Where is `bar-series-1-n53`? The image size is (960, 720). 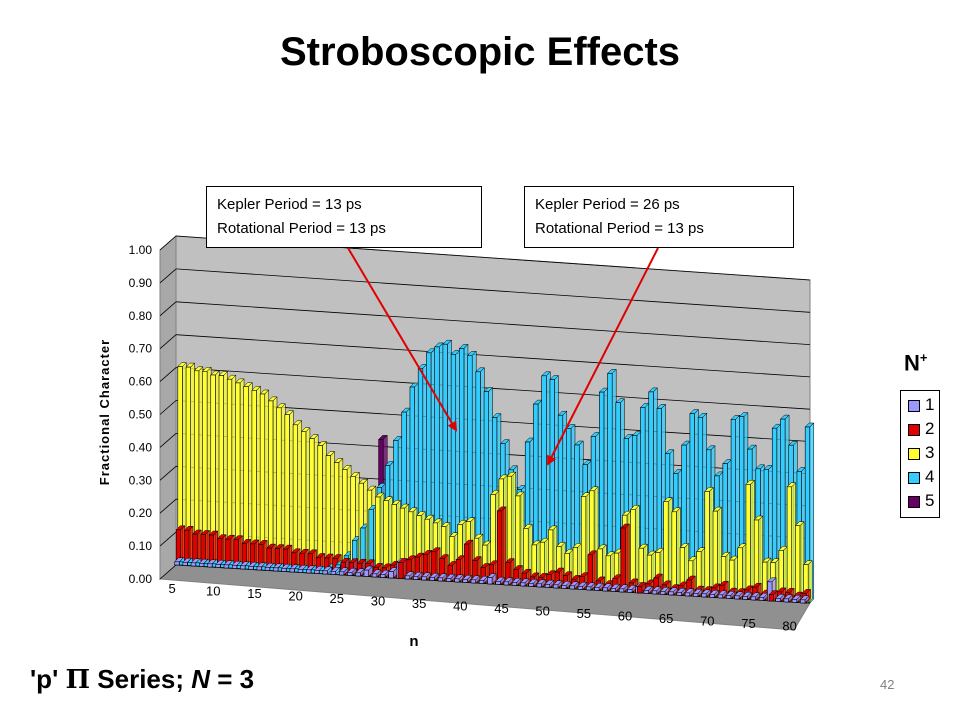 bar-series-1-n53 is located at coordinates (574, 585).